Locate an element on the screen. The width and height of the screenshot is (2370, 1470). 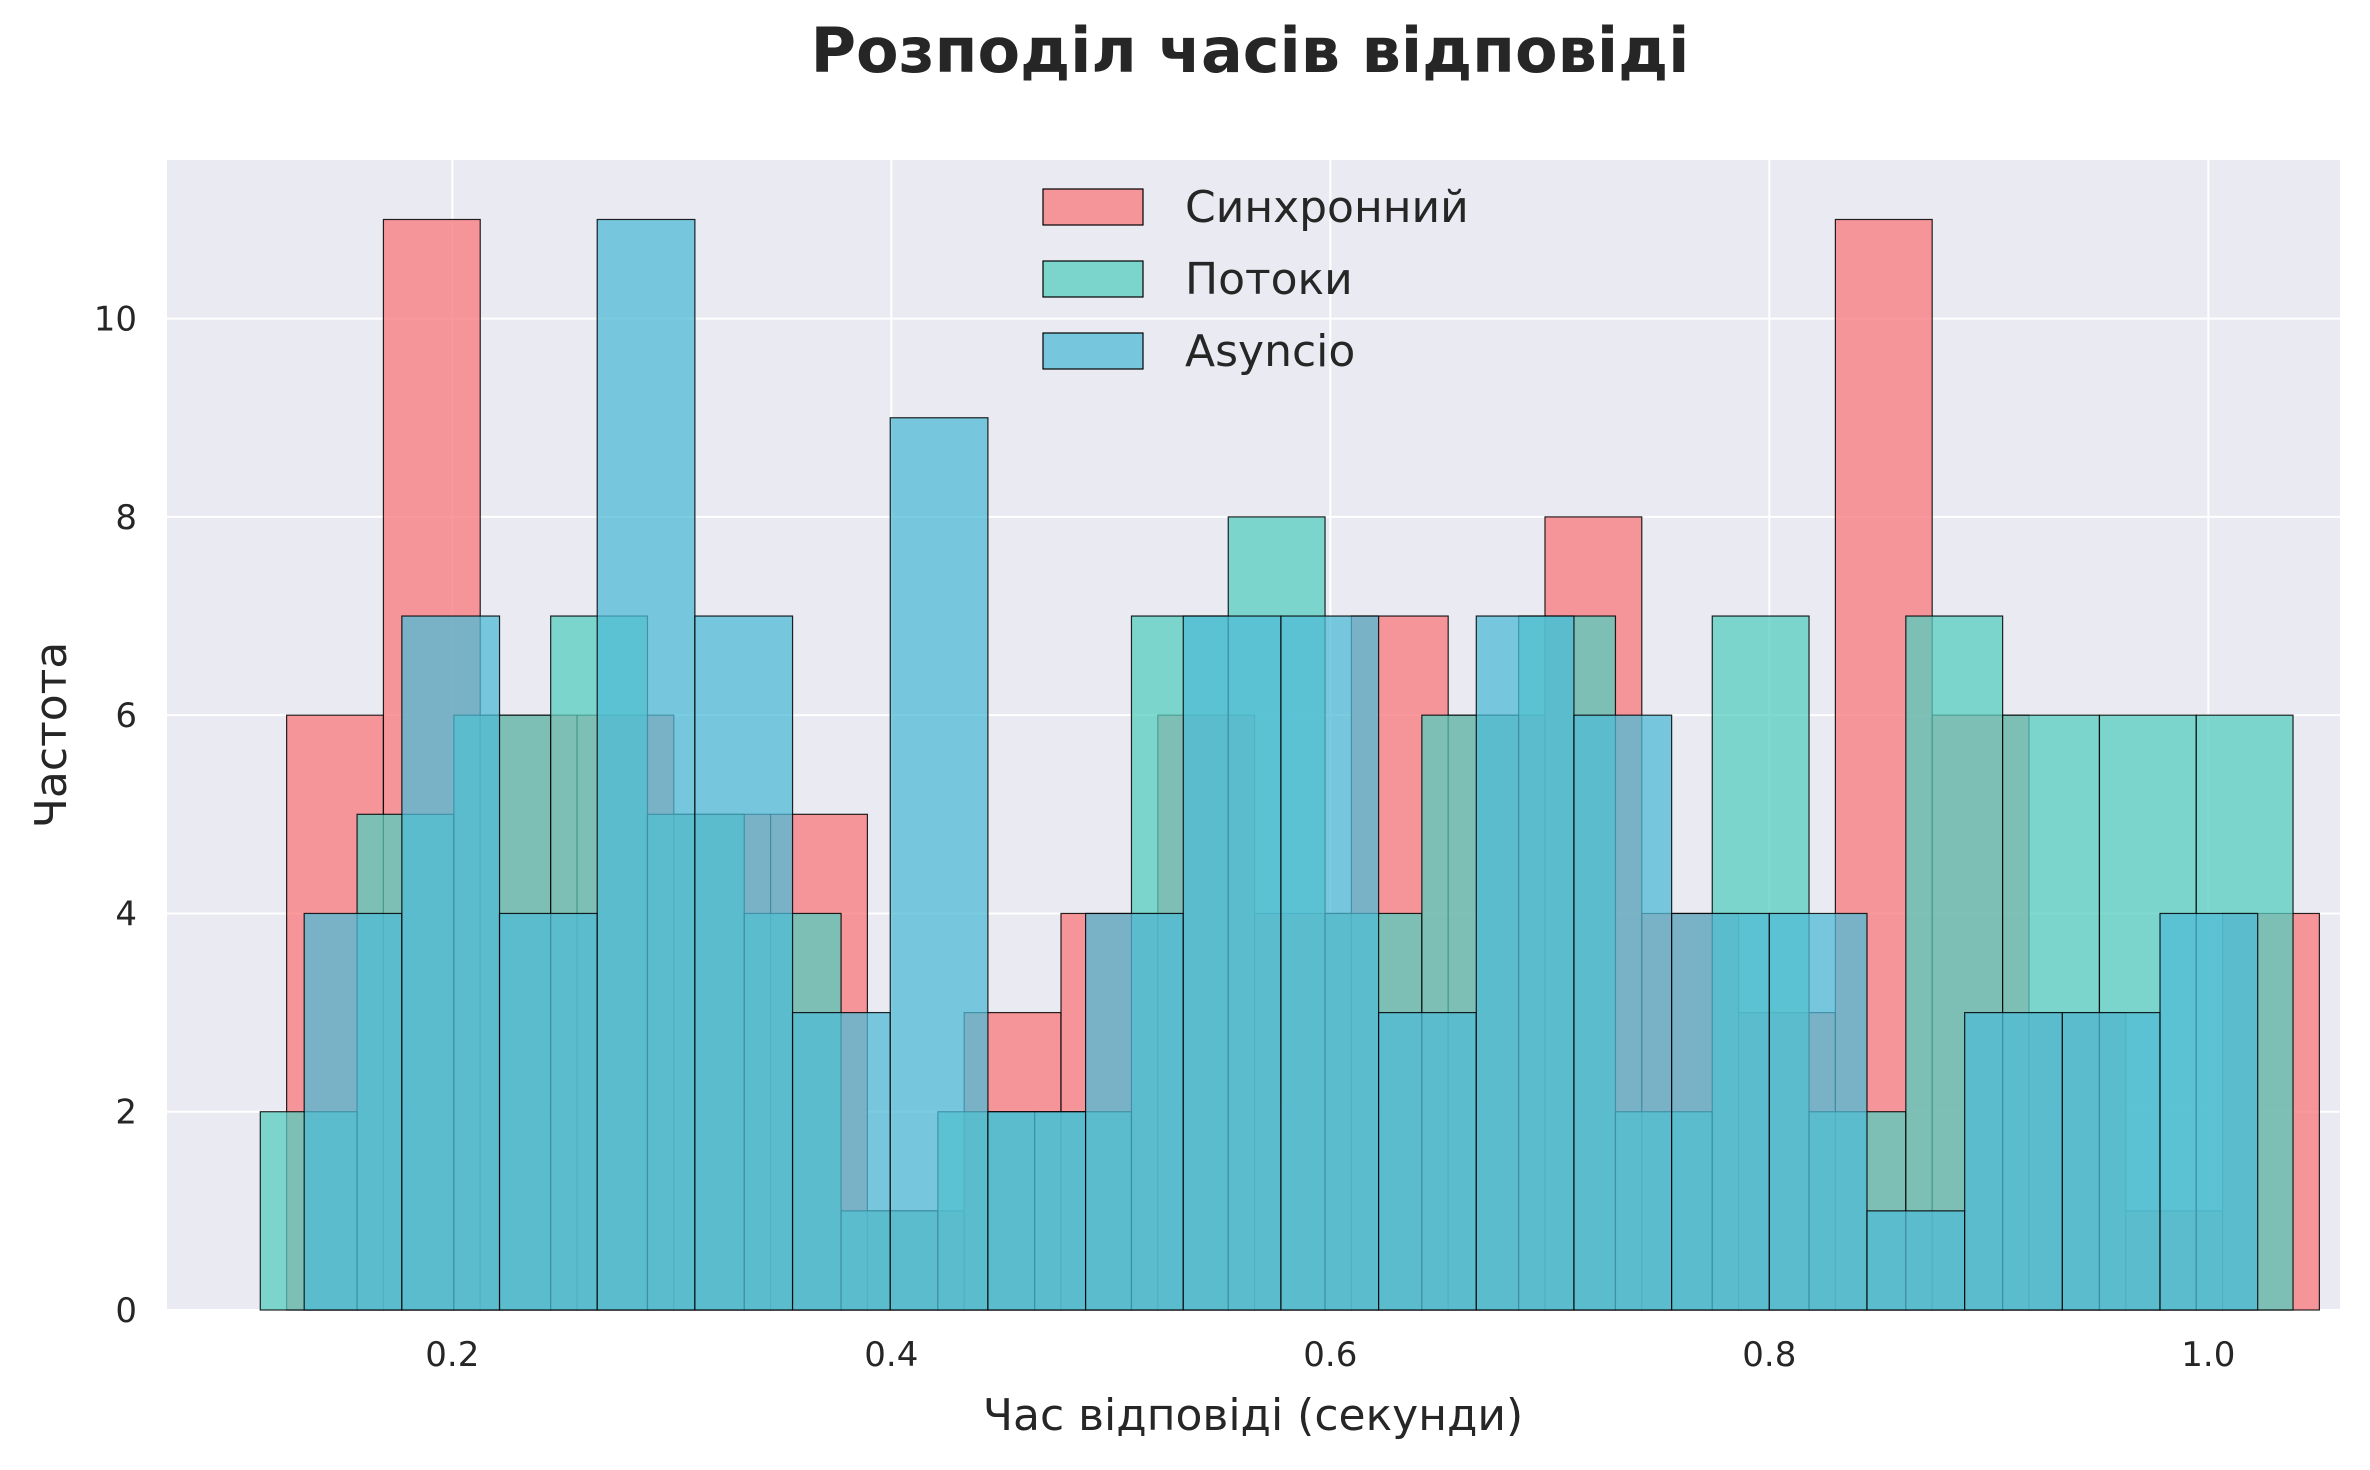
legend-label: Потоки is located at coordinates (1269, 279).